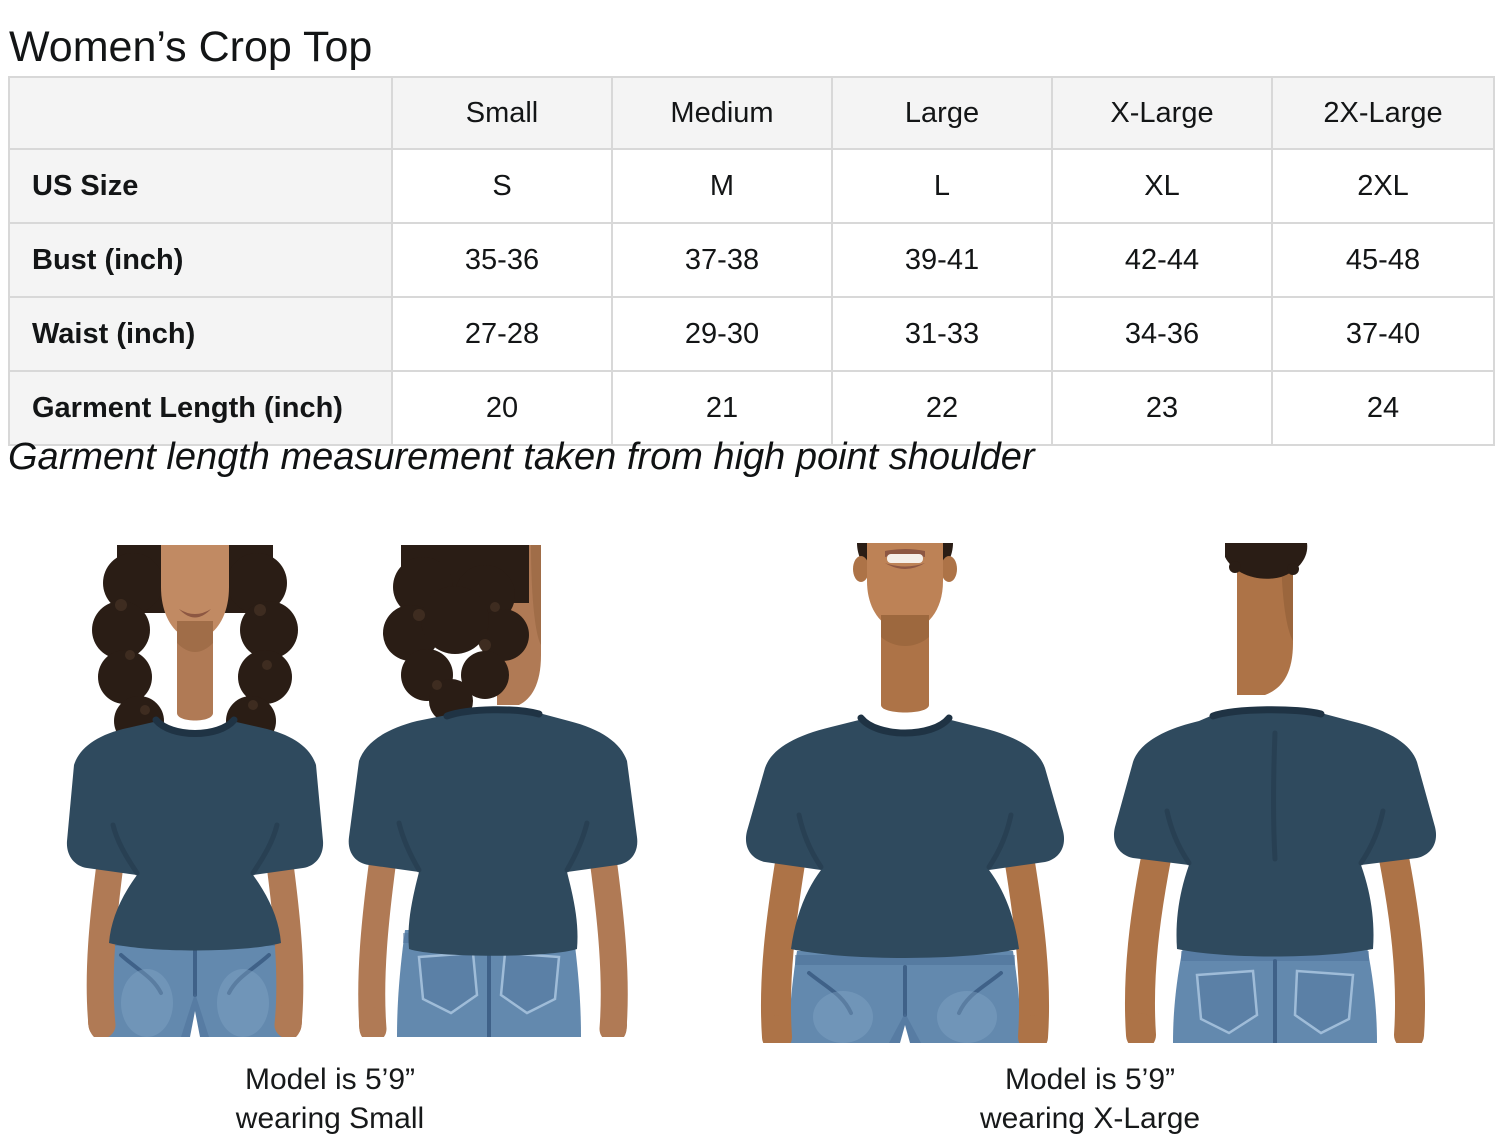  What do you see at coordinates (905, 566) in the screenshot?
I see `lower-lip` at bounding box center [905, 566].